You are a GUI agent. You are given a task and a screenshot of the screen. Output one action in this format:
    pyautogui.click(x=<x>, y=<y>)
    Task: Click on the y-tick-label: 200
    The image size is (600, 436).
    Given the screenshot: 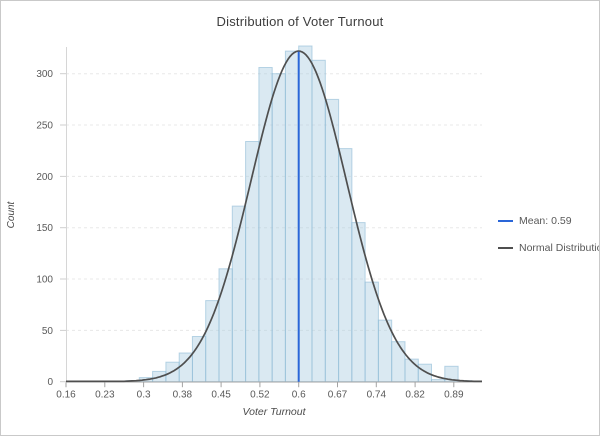 What is the action you would take?
    pyautogui.click(x=44, y=177)
    